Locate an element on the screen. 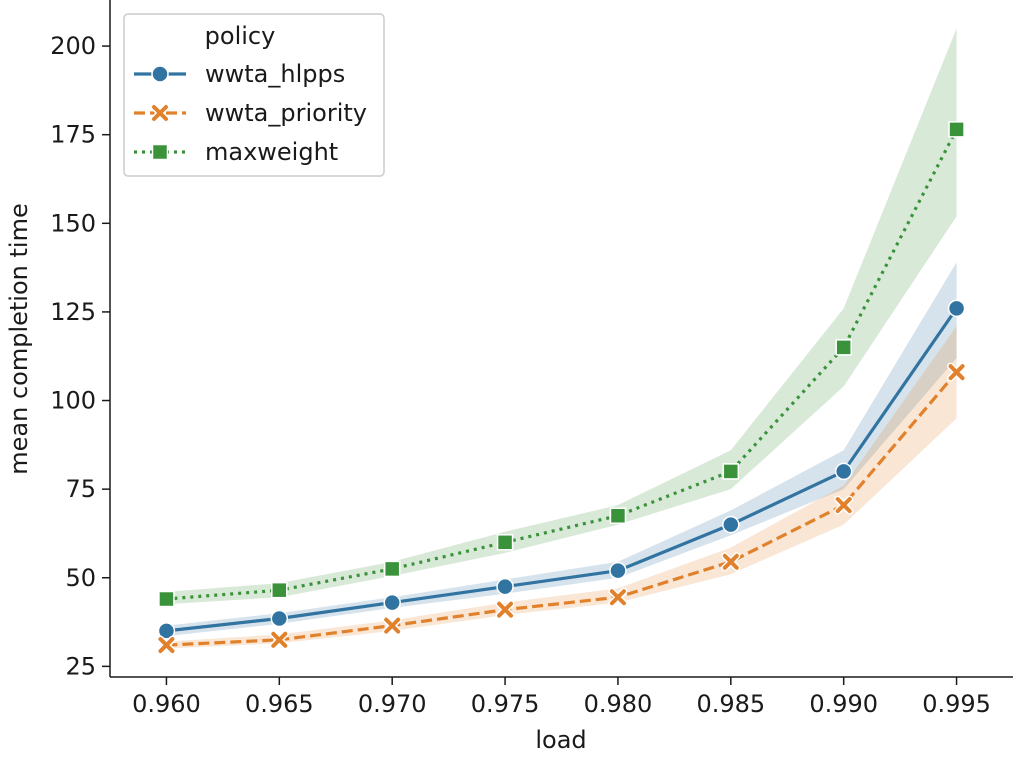 The image size is (1013, 762). x-tick-label: 0.960 is located at coordinates (166, 704).